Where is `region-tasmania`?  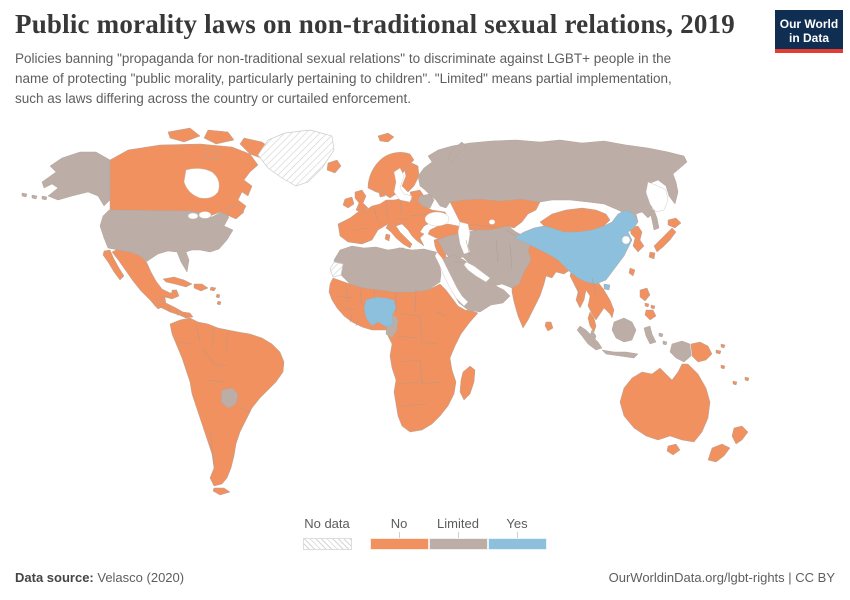
region-tasmania is located at coordinates (673, 449).